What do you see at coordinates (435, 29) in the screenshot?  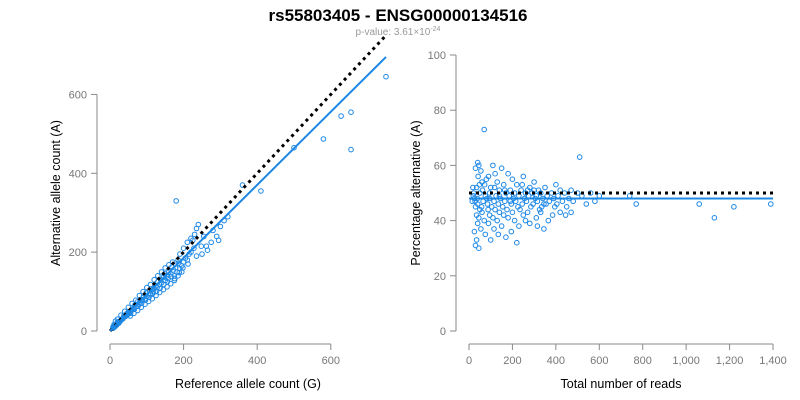 I see `subtitle-pvalue-exponent: -24` at bounding box center [435, 29].